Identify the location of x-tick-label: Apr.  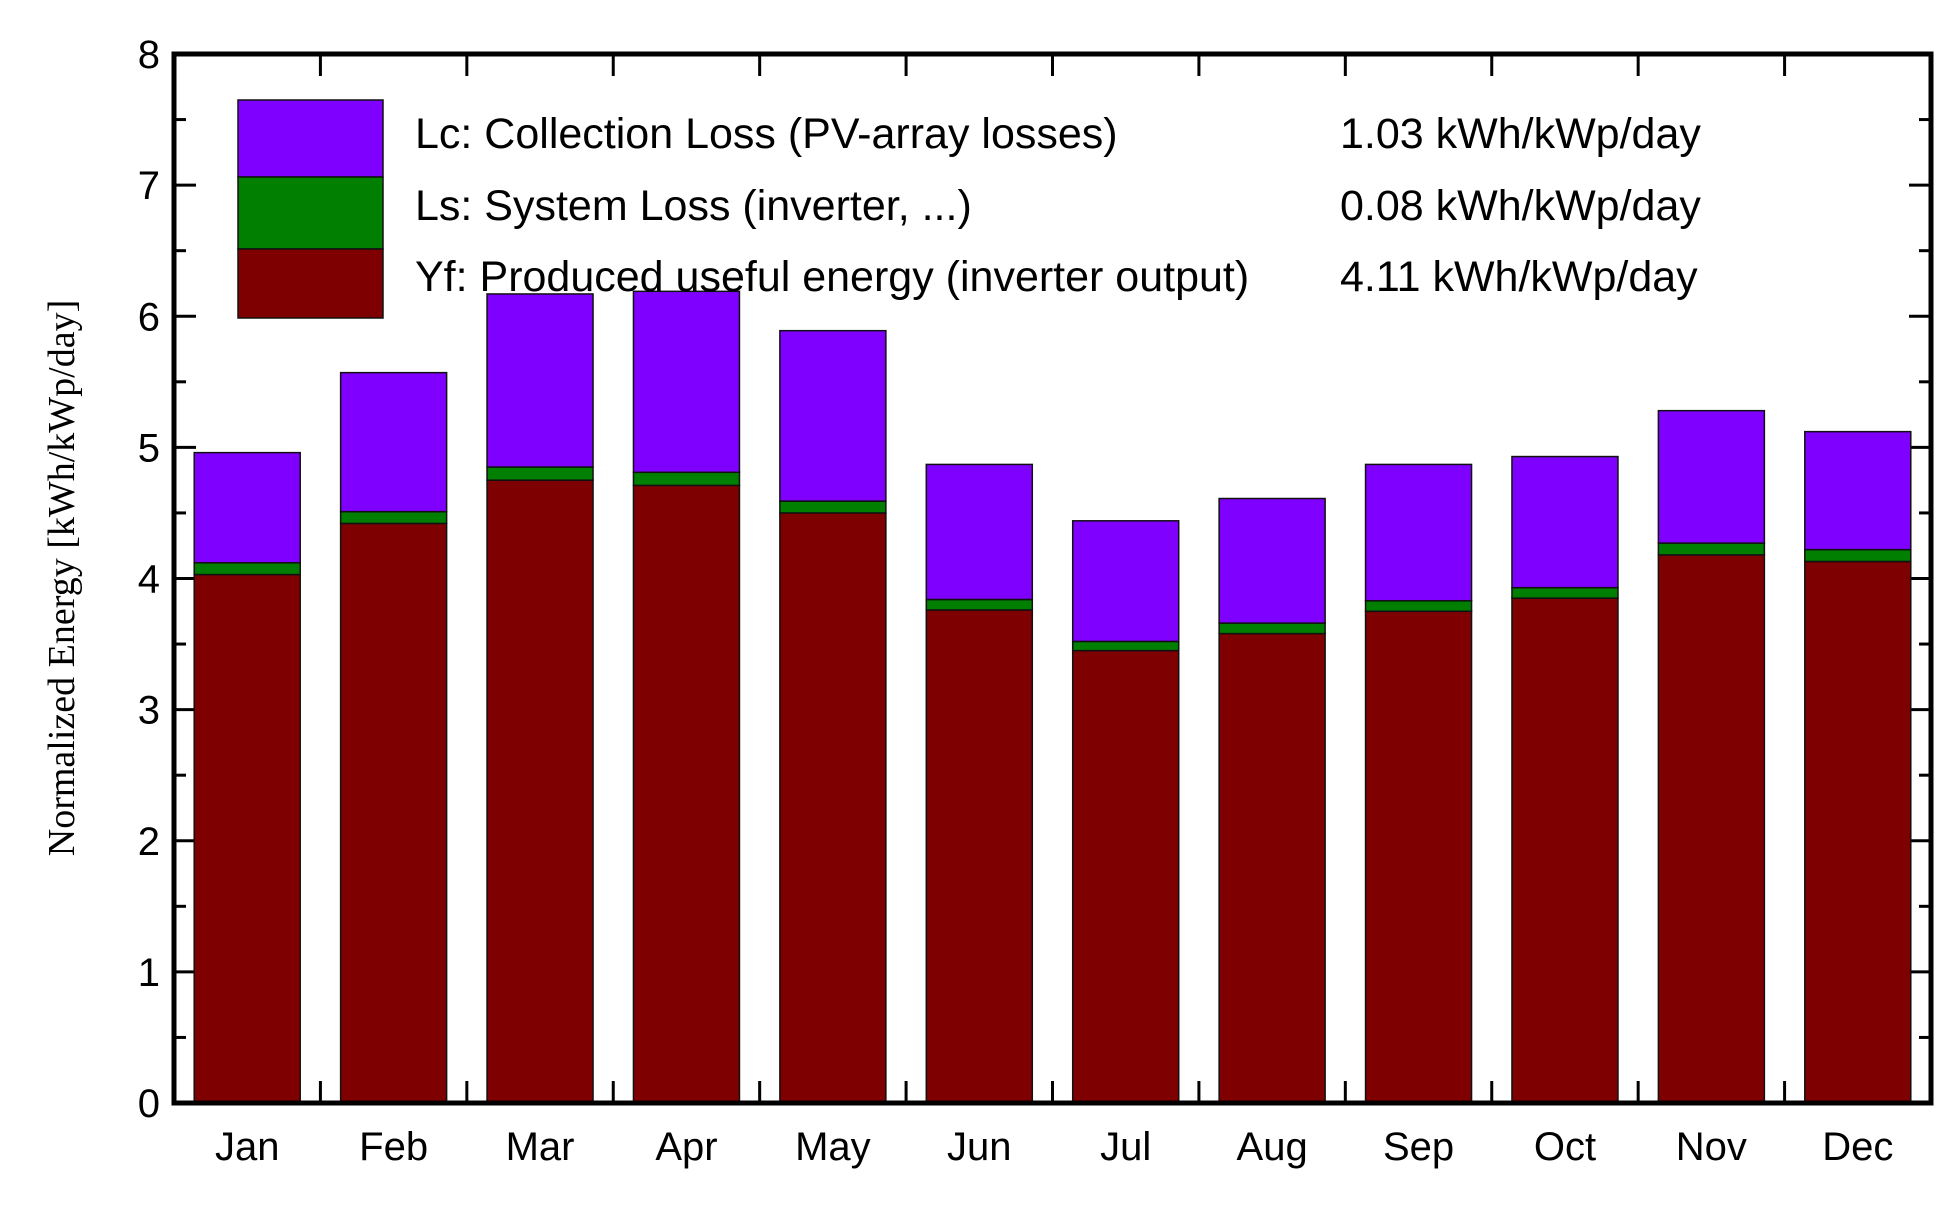
(686, 1147).